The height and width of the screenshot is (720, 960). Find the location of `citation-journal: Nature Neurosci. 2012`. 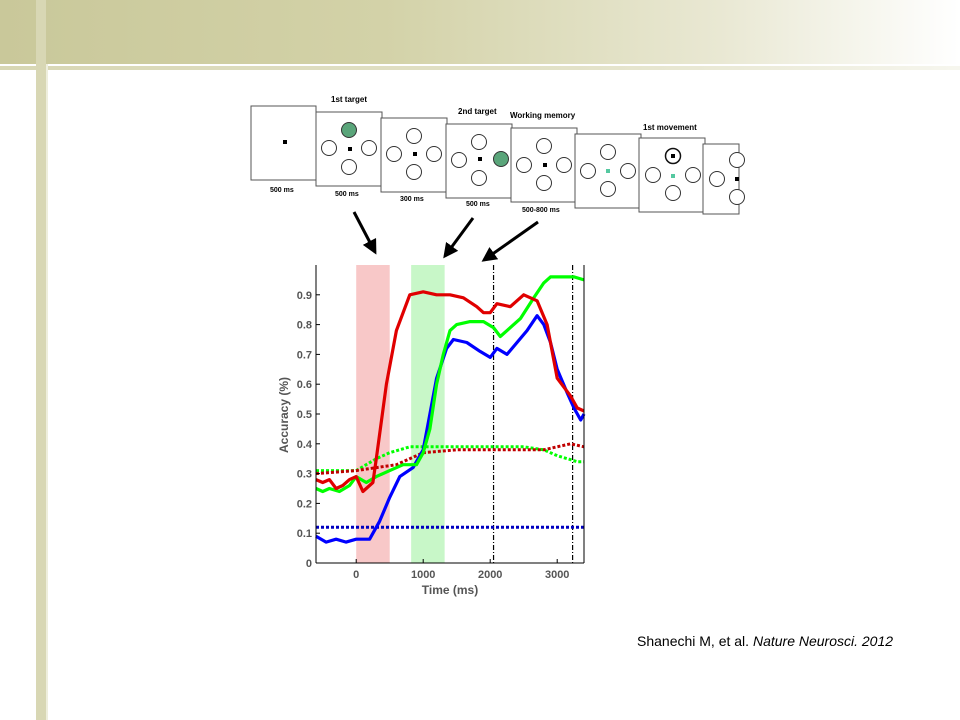

citation-journal: Nature Neurosci. 2012 is located at coordinates (823, 641).